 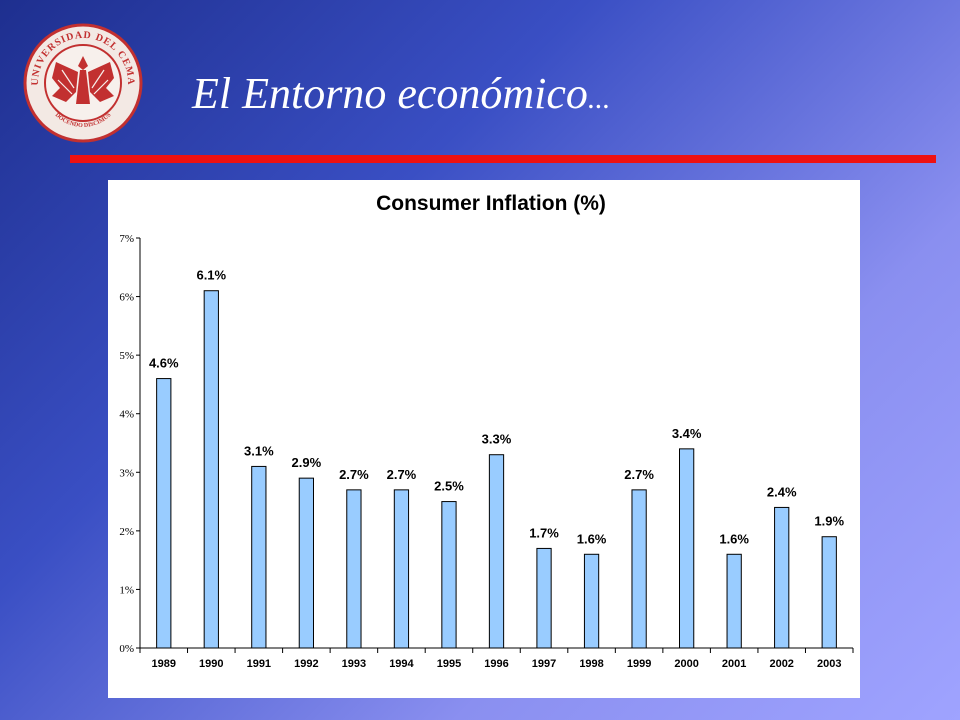 I want to click on x-tick-label: 1989, so click(x=164, y=664).